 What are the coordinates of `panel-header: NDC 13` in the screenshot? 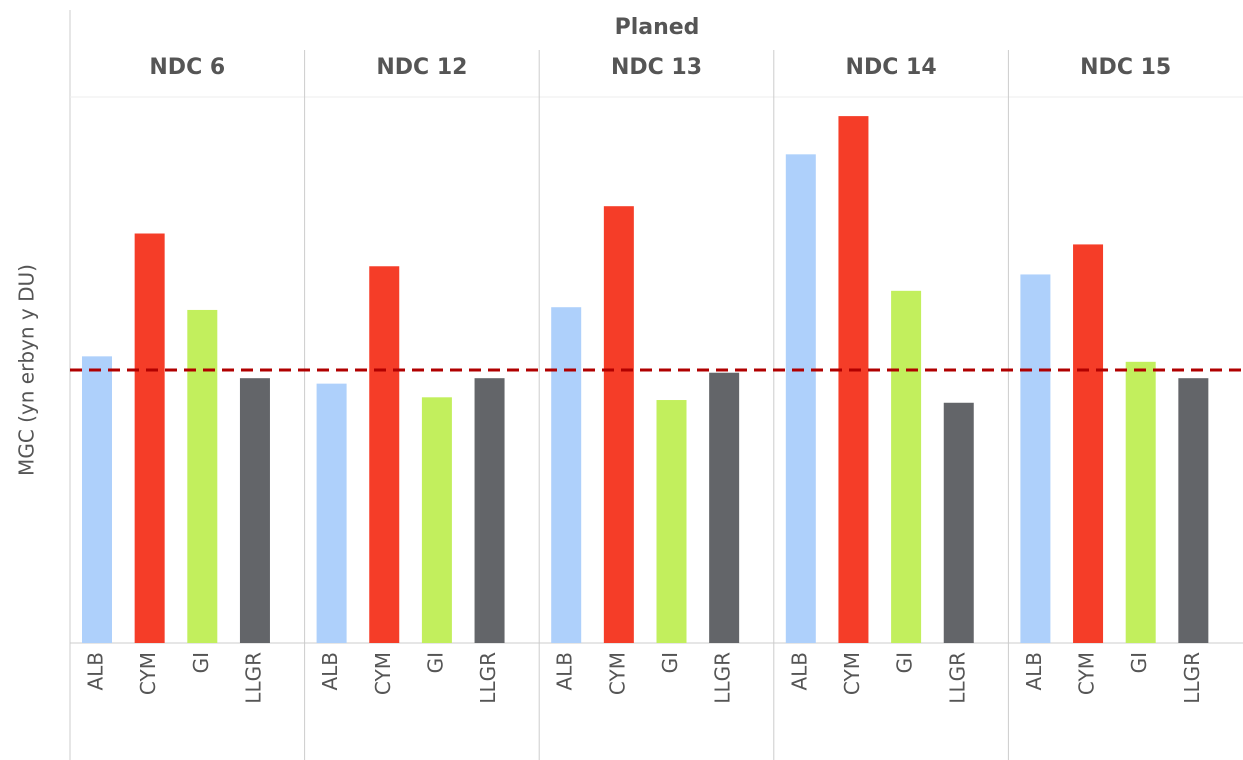 It's located at (656, 67).